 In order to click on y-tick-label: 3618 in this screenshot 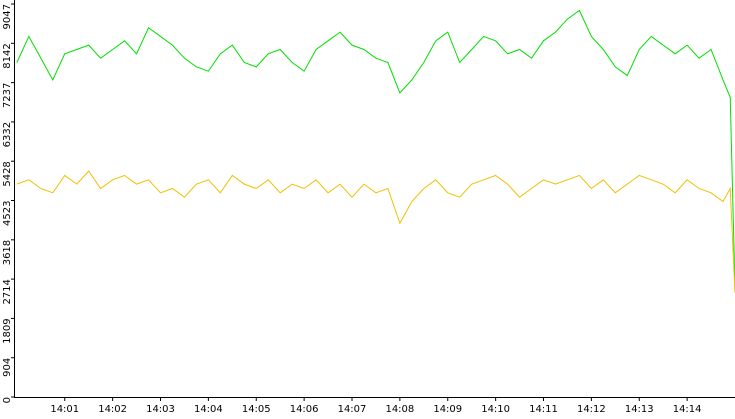, I will do `click(7, 252)`.